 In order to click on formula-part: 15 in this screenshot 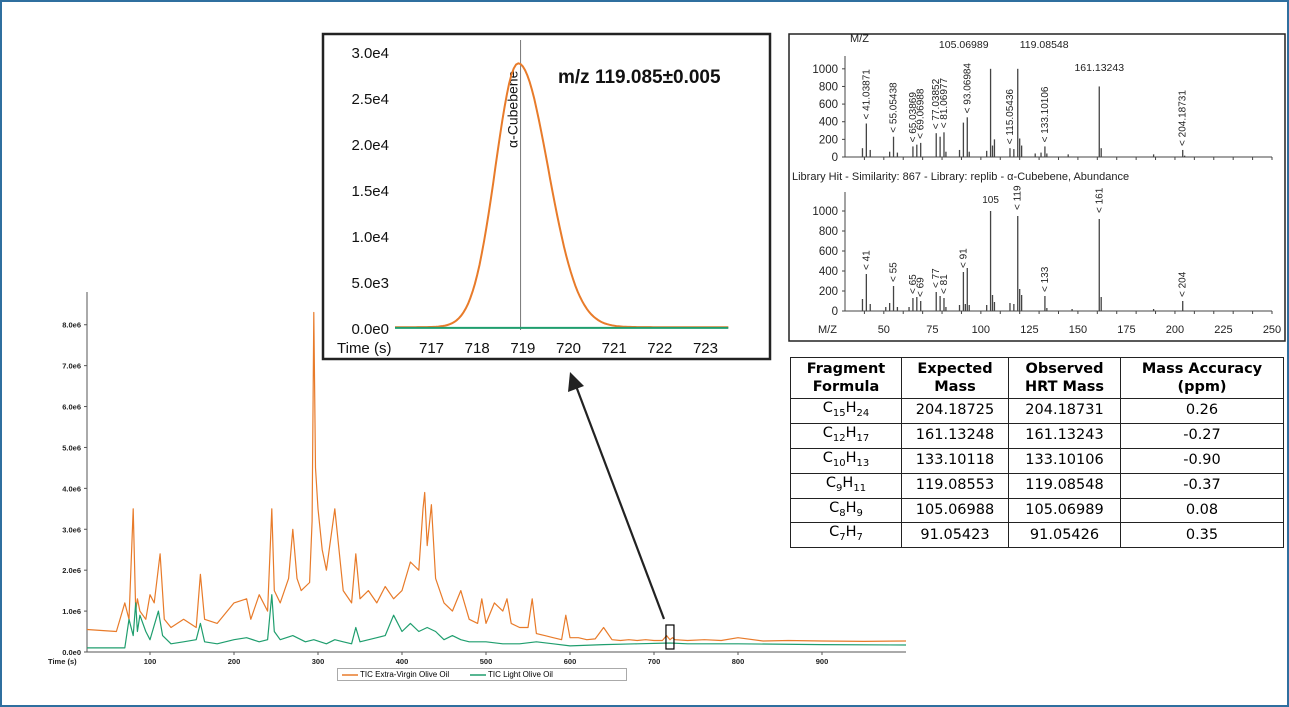, I will do `click(839, 413)`.